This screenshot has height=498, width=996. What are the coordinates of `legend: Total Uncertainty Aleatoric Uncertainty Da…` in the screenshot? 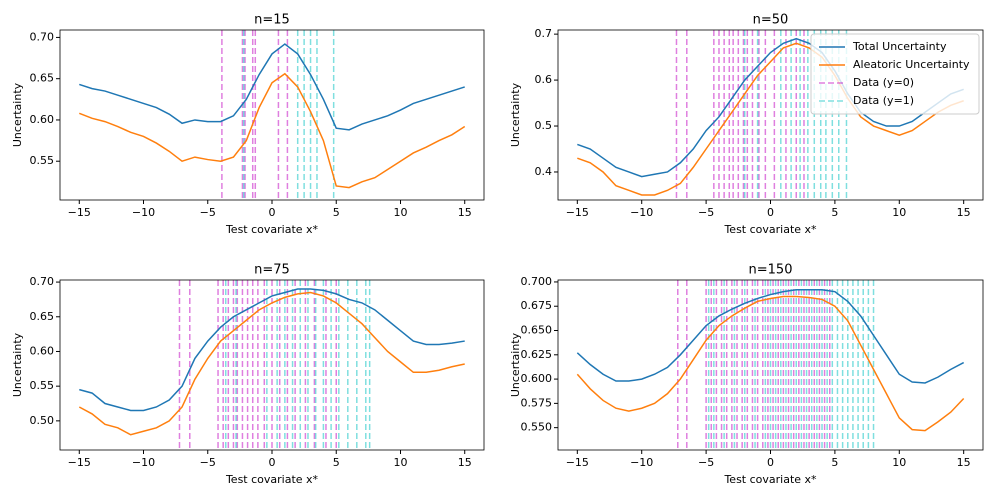 It's located at (895, 74).